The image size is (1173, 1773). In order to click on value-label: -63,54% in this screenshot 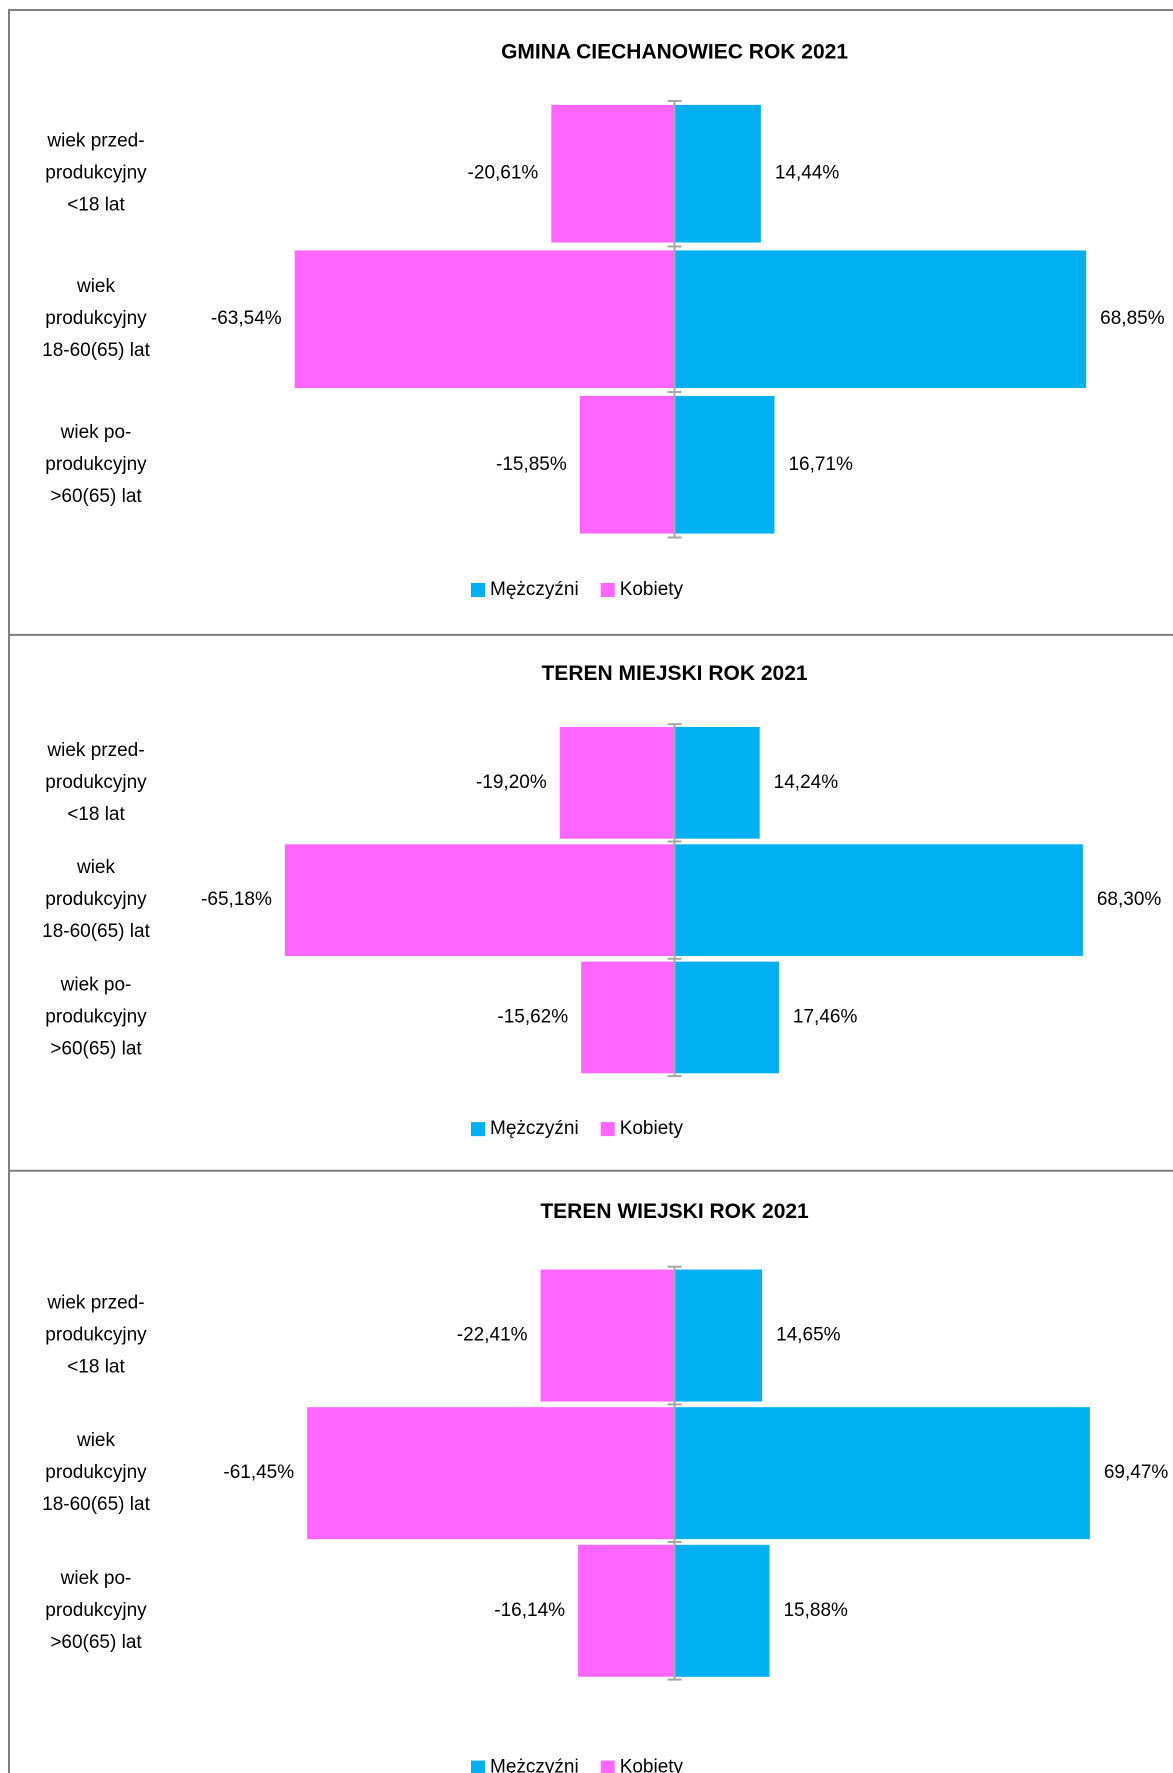, I will do `click(246, 318)`.